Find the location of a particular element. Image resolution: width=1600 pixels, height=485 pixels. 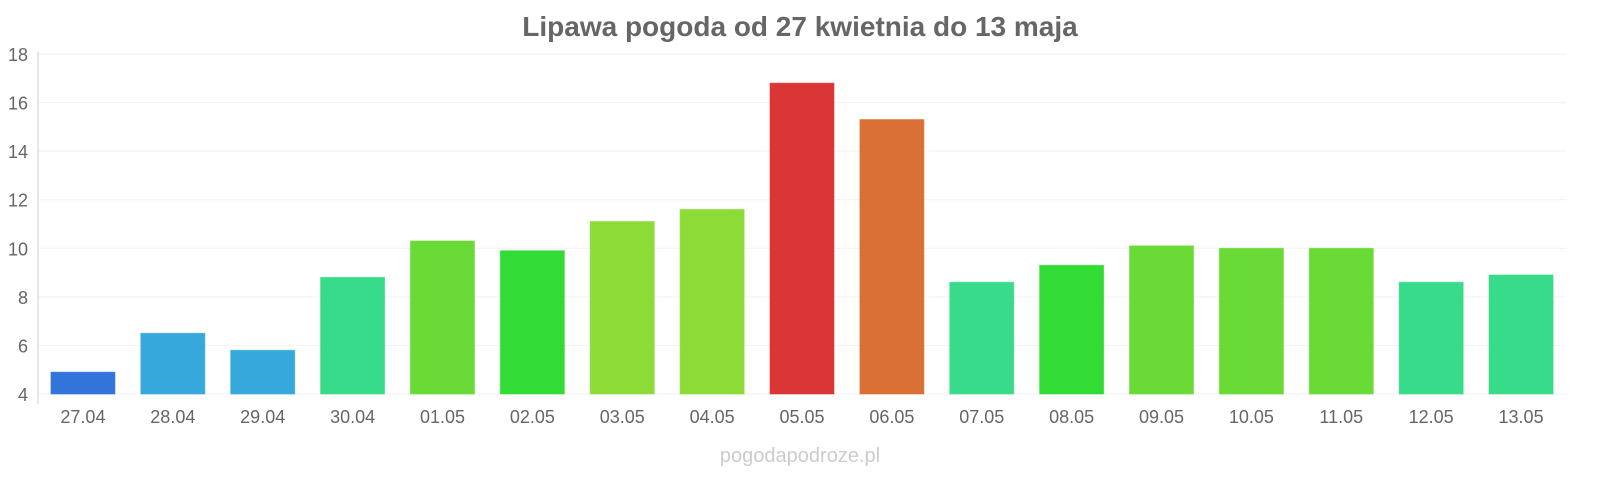

bar-30.04 is located at coordinates (353, 335).